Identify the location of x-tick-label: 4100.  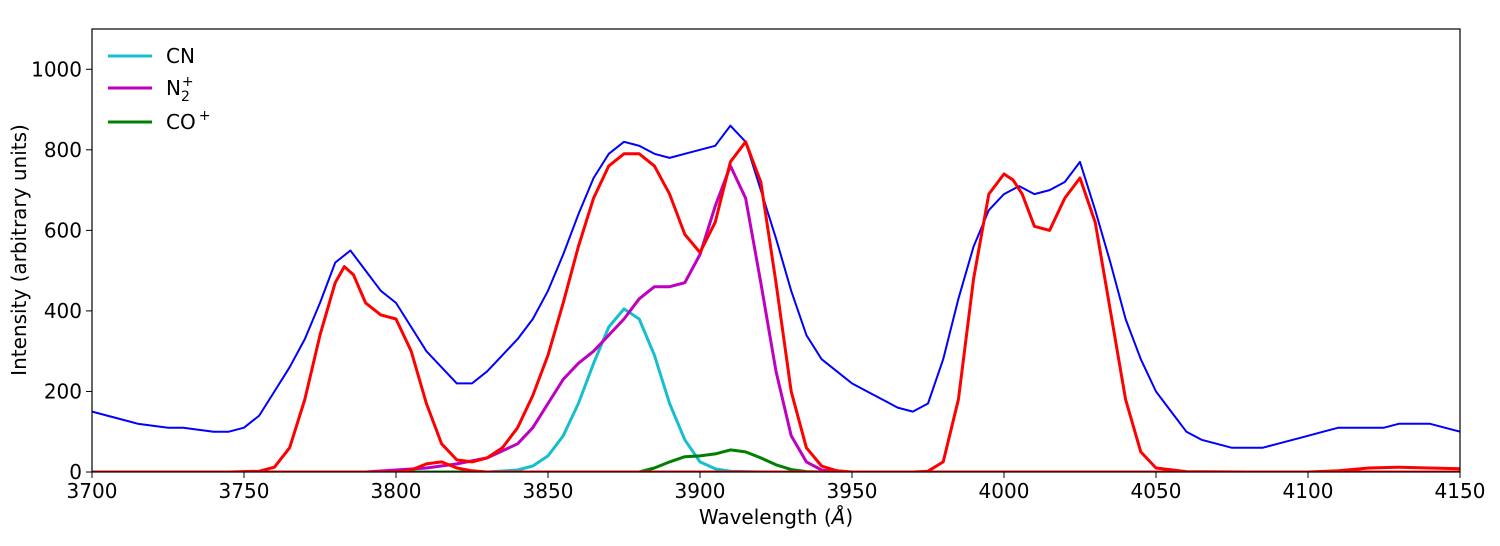
(1308, 491).